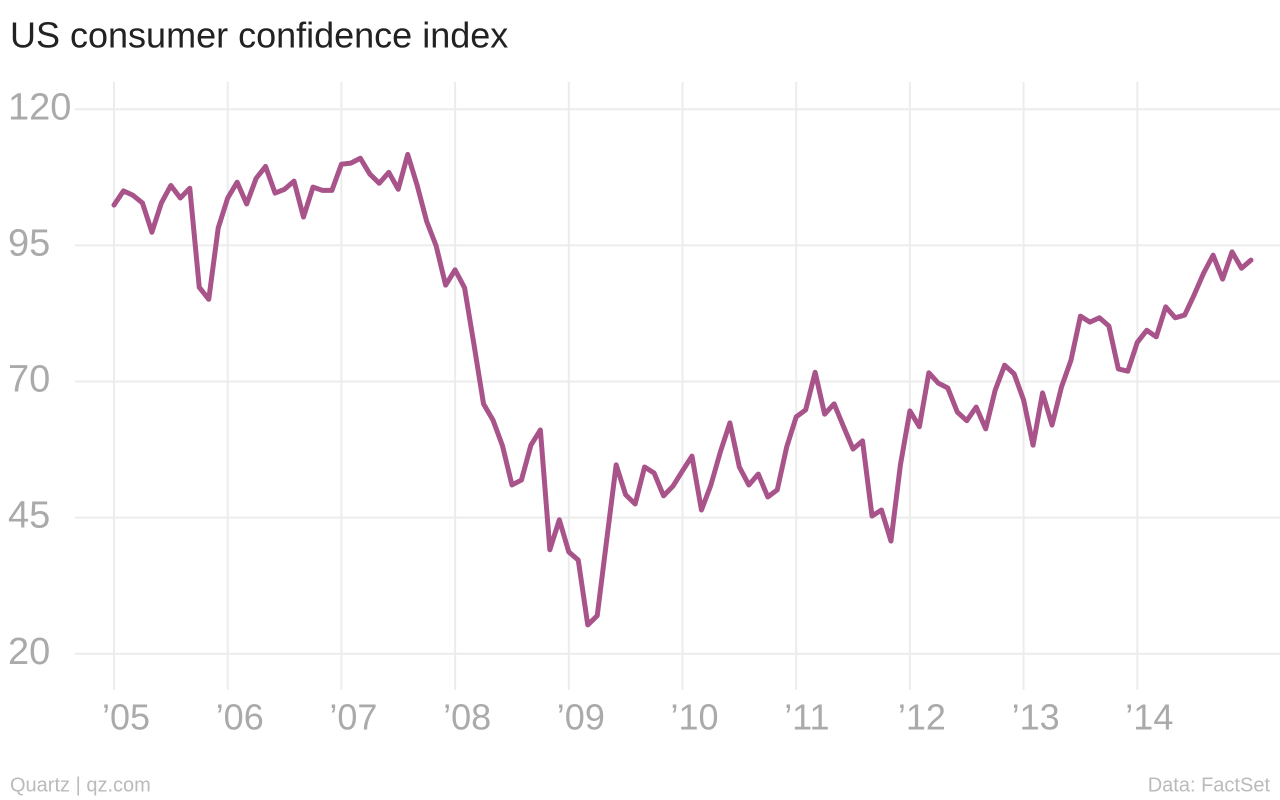 The height and width of the screenshot is (800, 1280). I want to click on x-tick-label: ’13, so click(1036, 717).